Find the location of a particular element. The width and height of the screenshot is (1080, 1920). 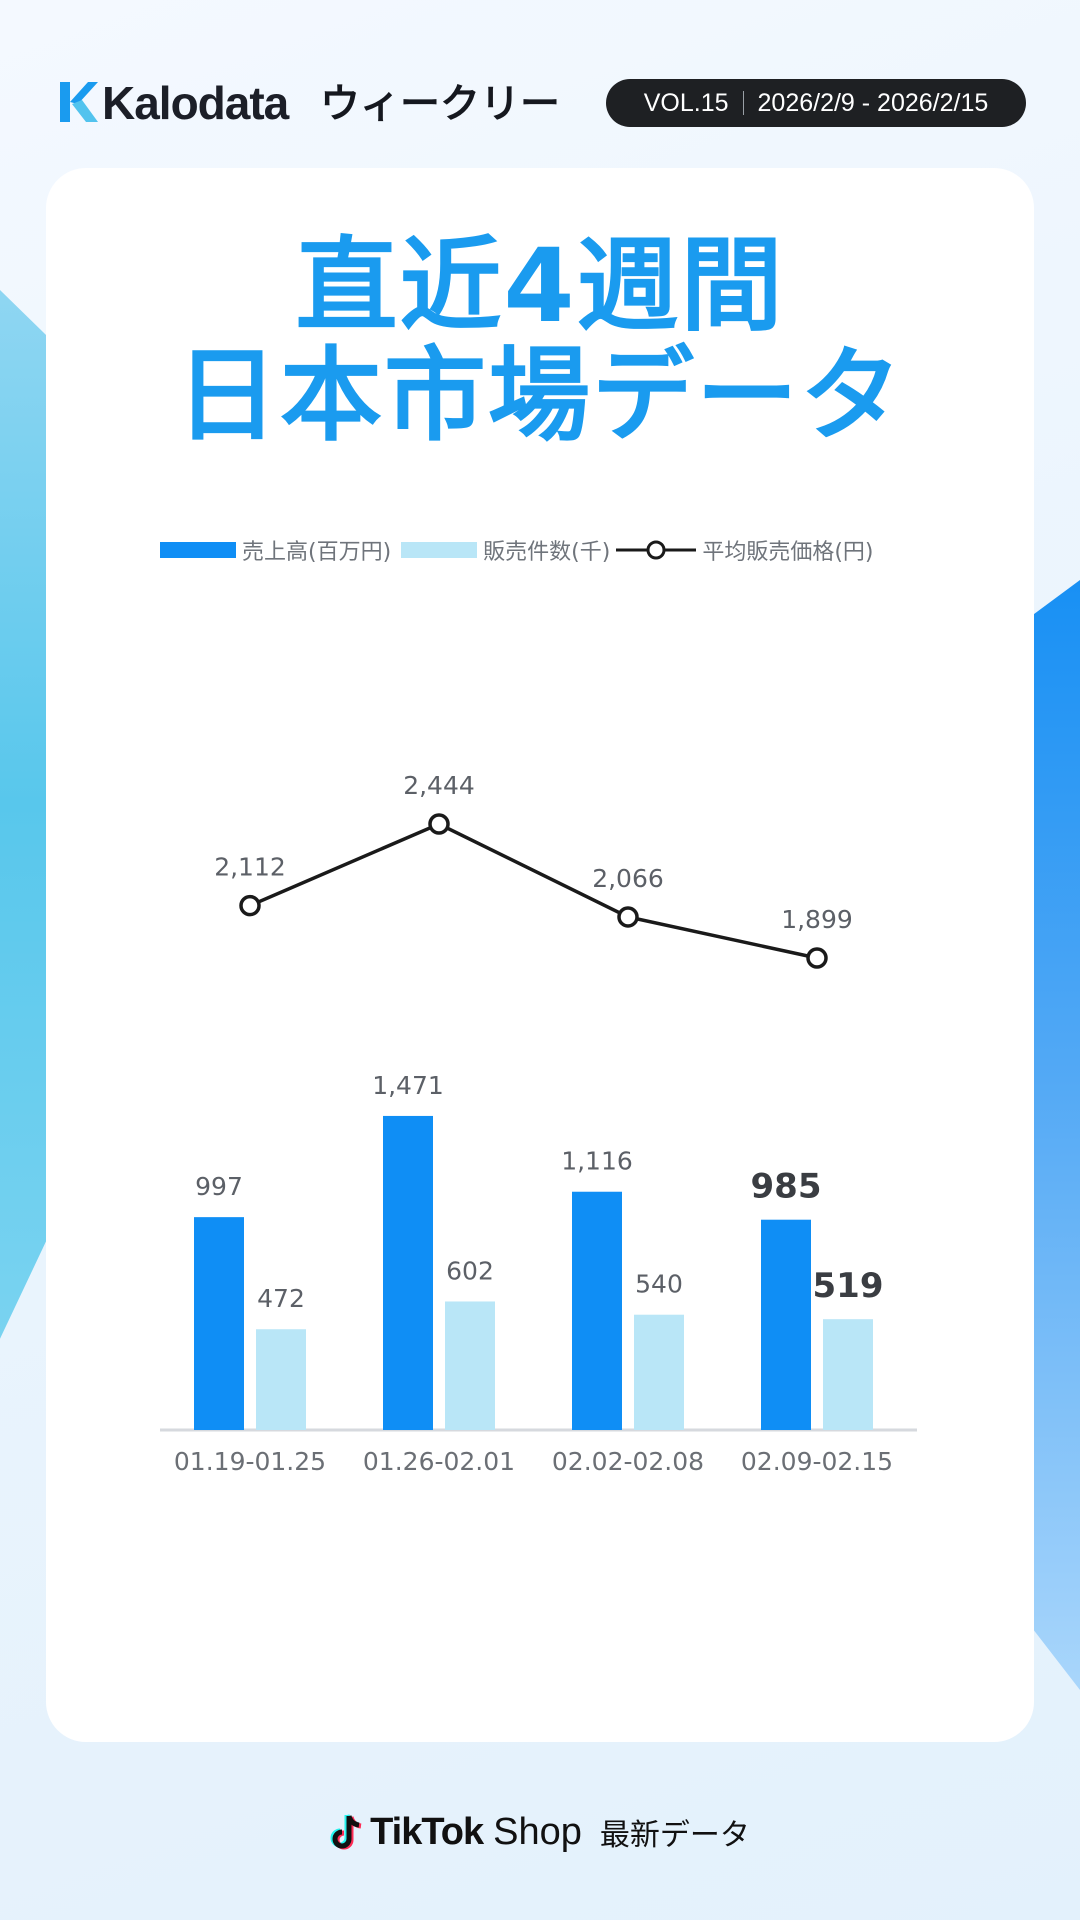

sales-data-label: 985 is located at coordinates (786, 1187).